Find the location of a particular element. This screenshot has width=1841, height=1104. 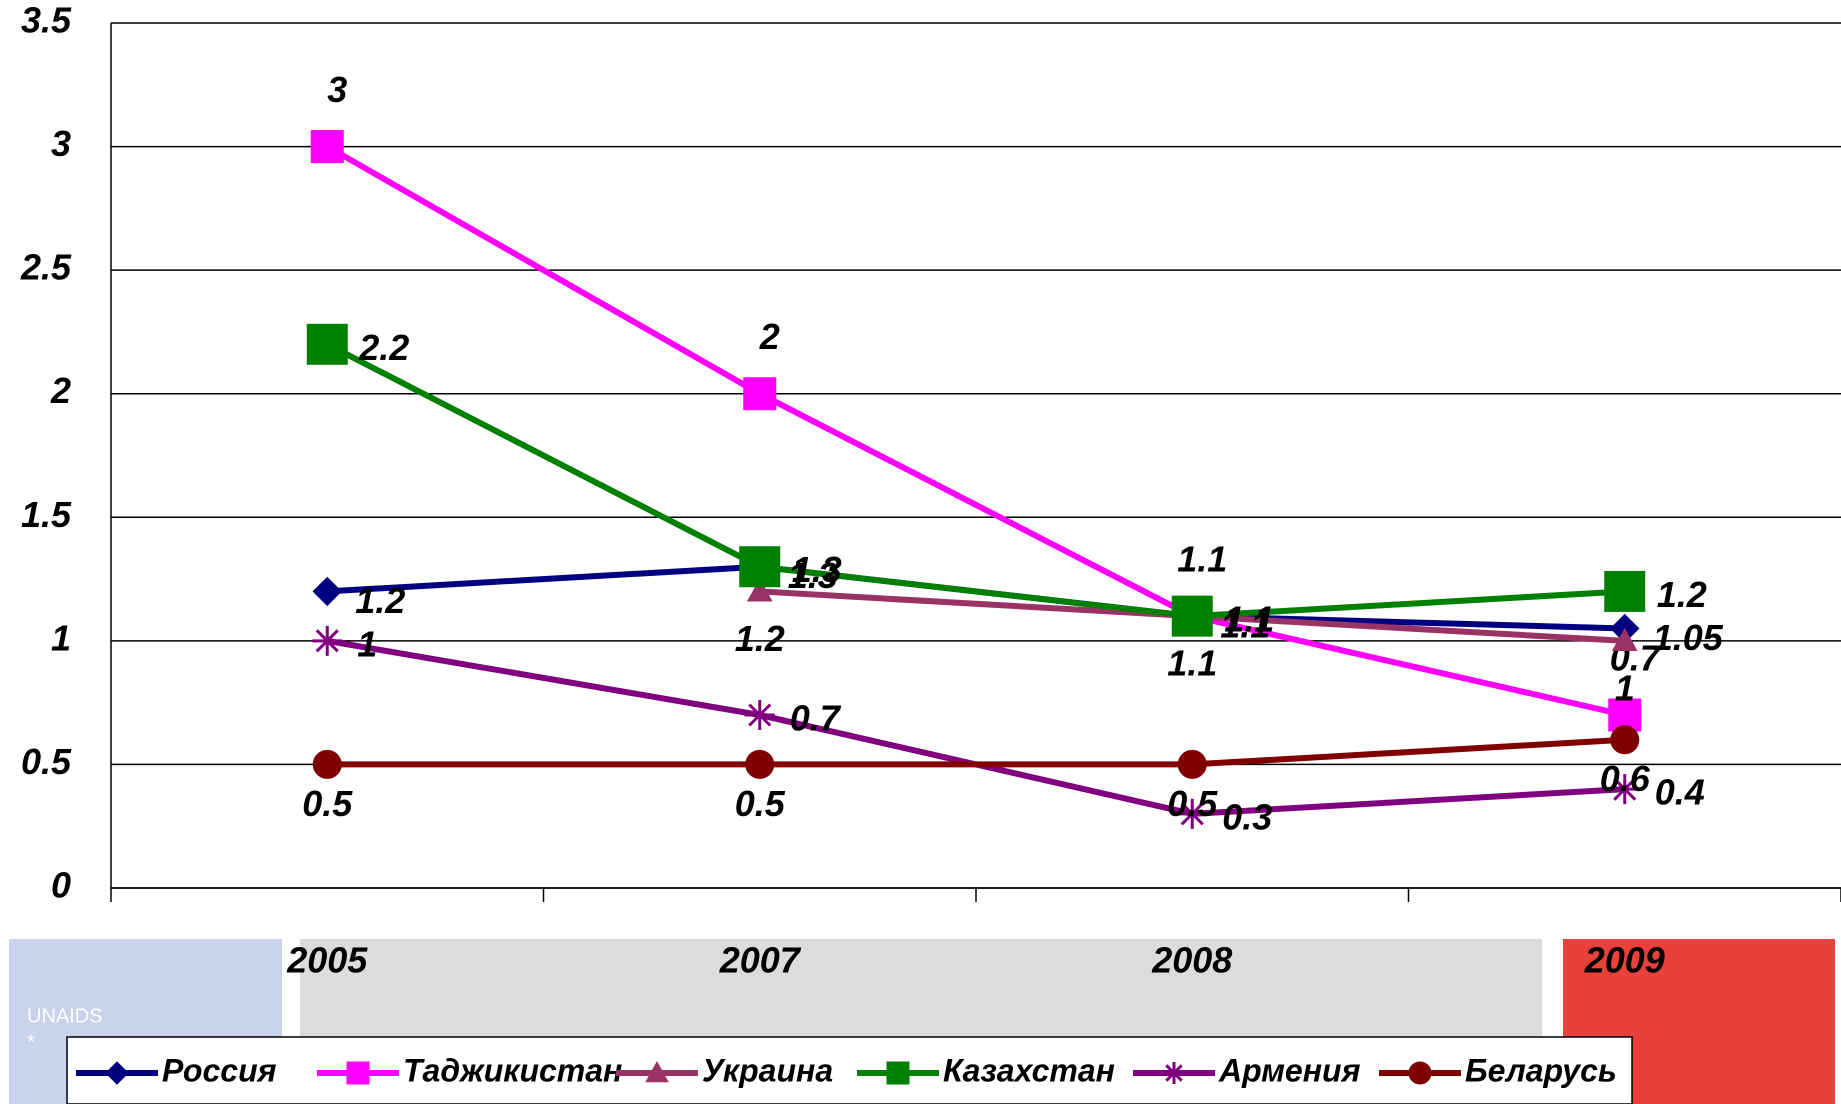

data-label: 3 is located at coordinates (337, 89).